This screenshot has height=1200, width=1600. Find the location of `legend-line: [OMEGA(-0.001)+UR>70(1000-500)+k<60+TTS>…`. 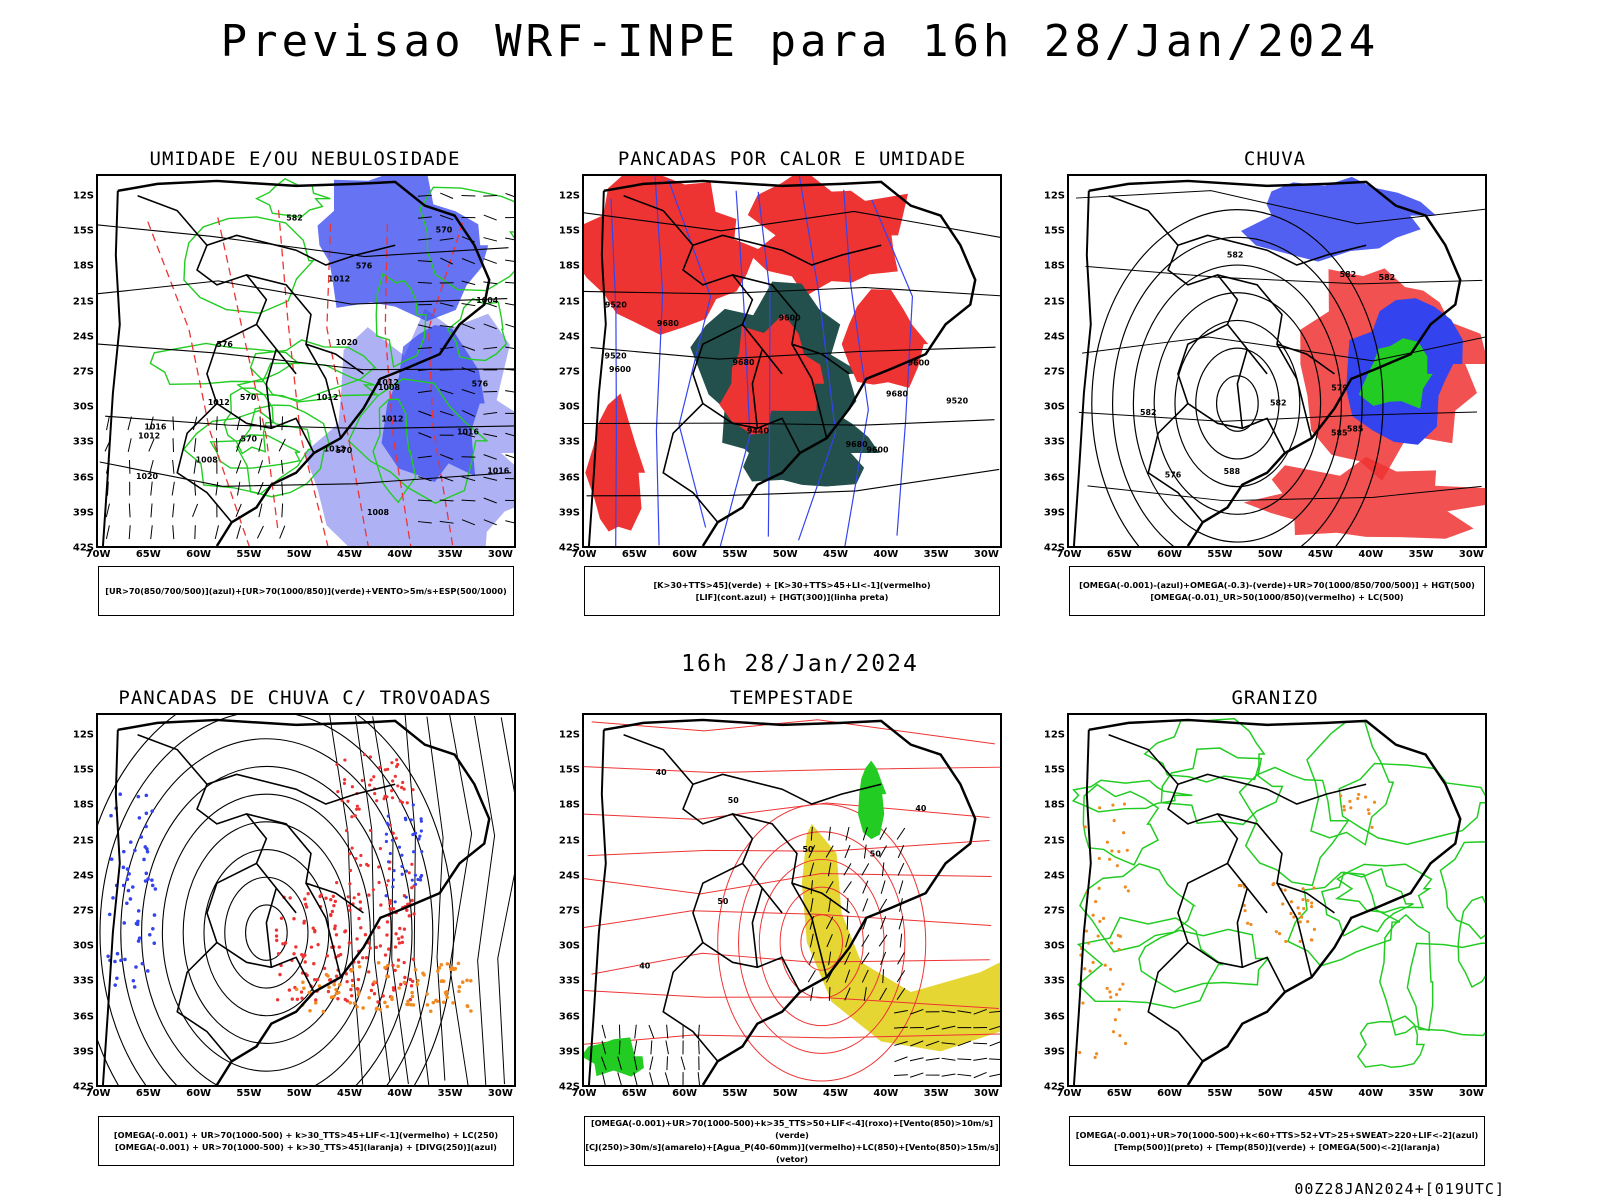

legend-line: [OMEGA(-0.001)+UR>70(1000-500)+k<60+TTS>… is located at coordinates (1277, 1135).